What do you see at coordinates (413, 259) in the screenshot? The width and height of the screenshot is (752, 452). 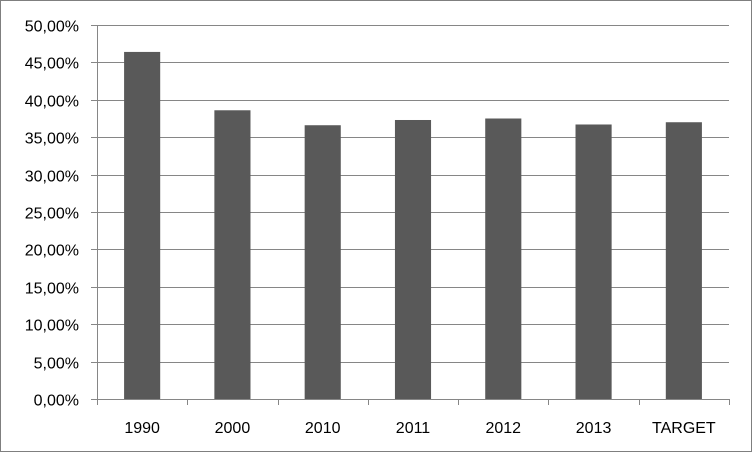 I see `bar-2011` at bounding box center [413, 259].